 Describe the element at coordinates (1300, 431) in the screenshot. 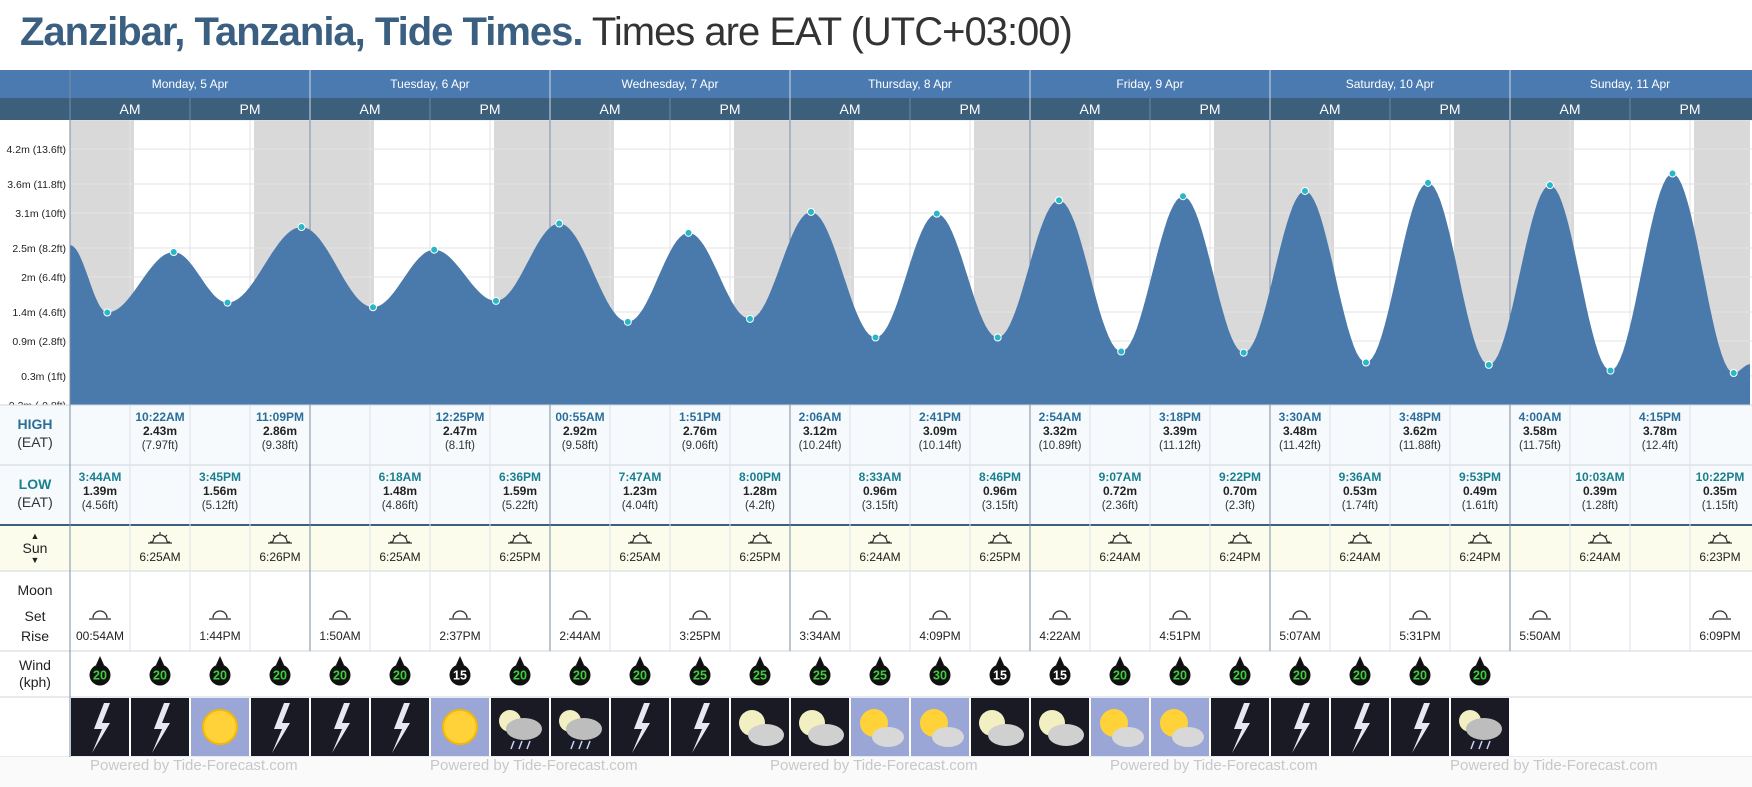

I see `high-tide-cell-meters: 3.48m` at that location.